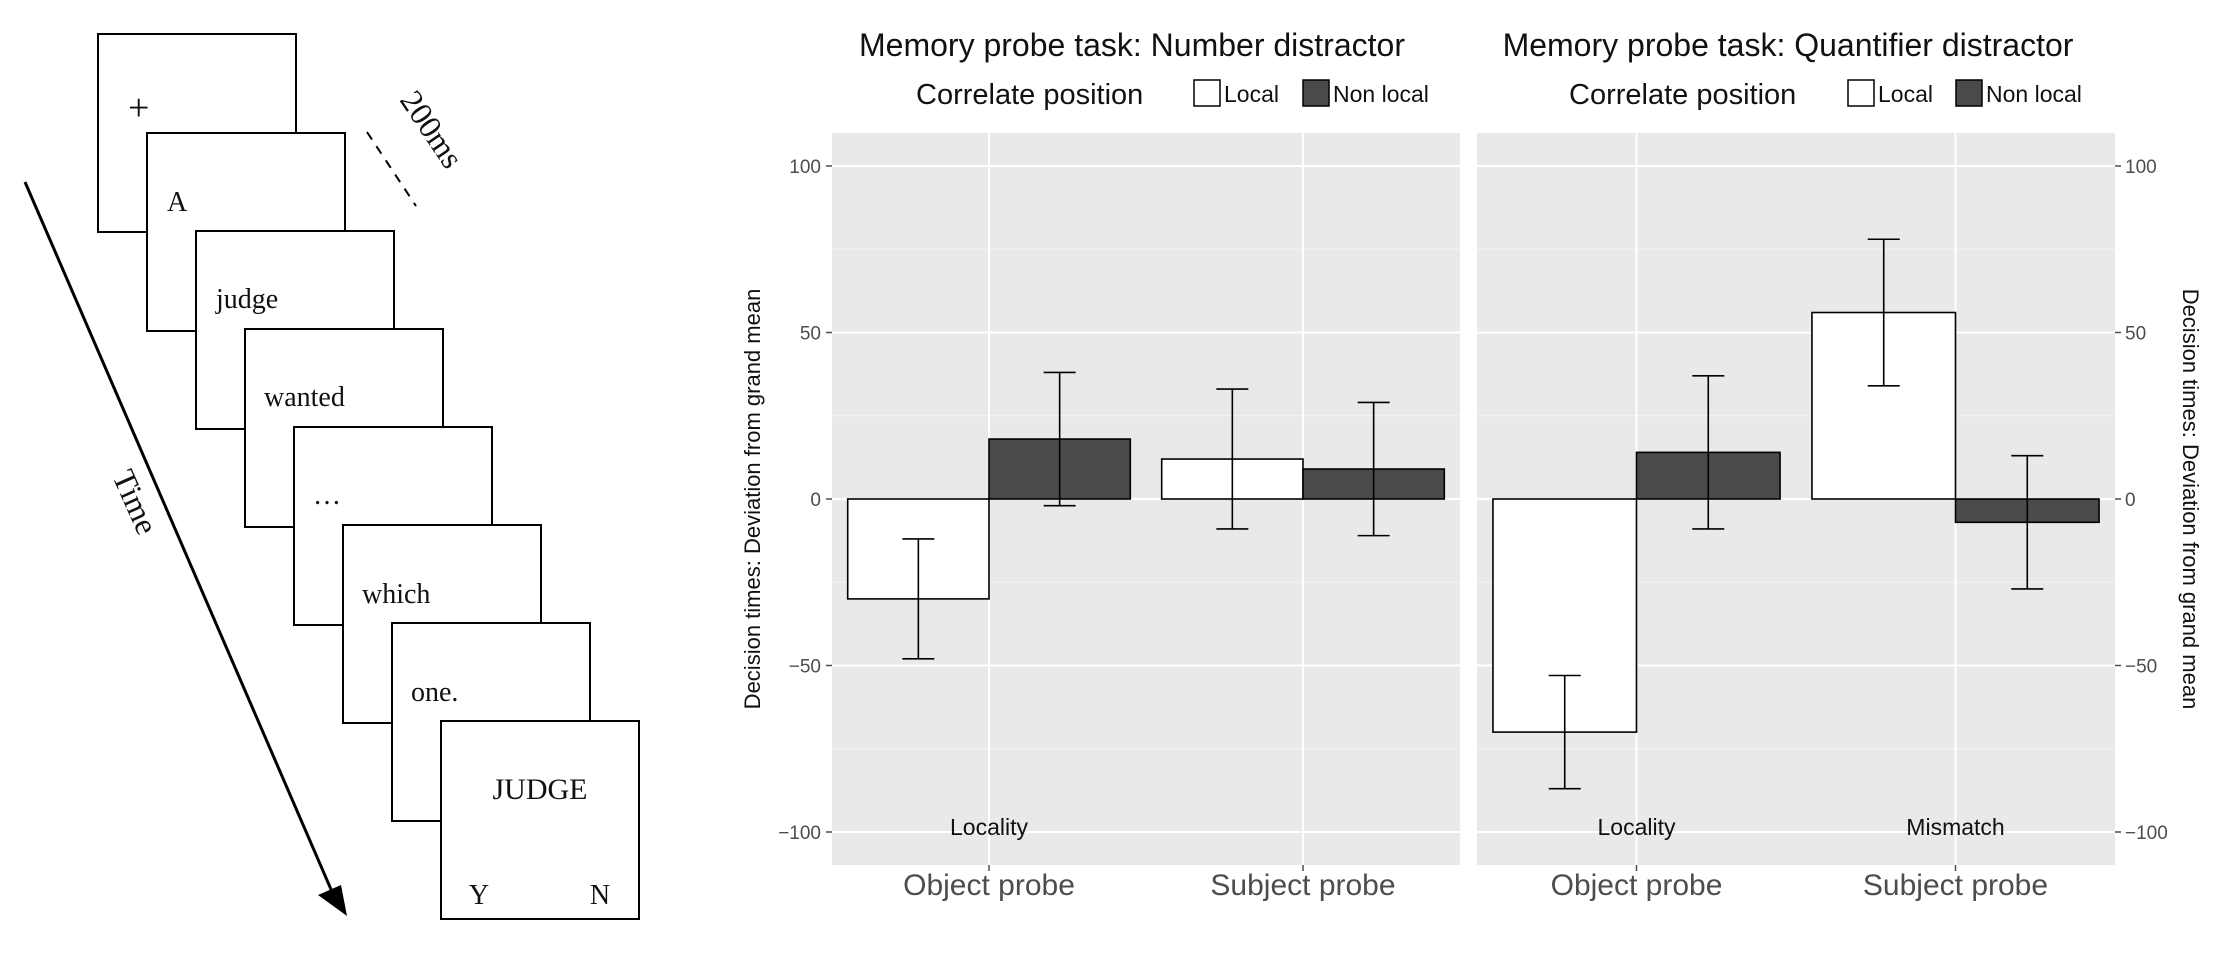 The width and height of the screenshot is (2224, 953). I want to click on annotations: Locality Mismatch, so click(1801, 827).